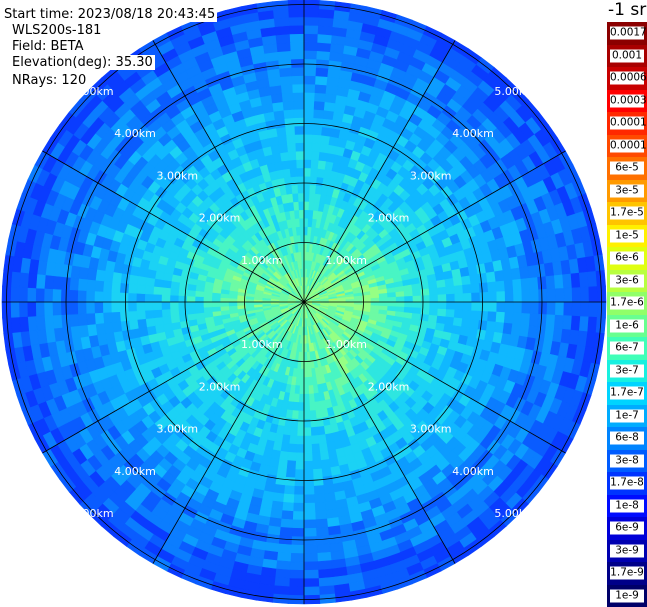 Image resolution: width=647 pixels, height=607 pixels. Describe the element at coordinates (82, 62) in the screenshot. I see `elevation-label: Elevation(deg): 35.30` at that location.